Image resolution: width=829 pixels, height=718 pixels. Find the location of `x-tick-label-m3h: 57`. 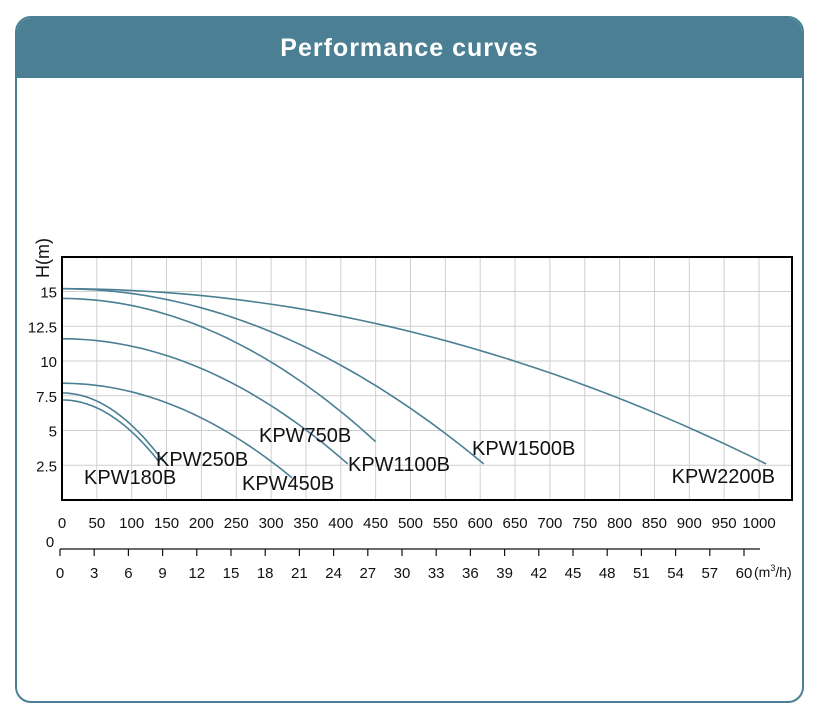

x-tick-label-m3h: 57 is located at coordinates (709, 573).